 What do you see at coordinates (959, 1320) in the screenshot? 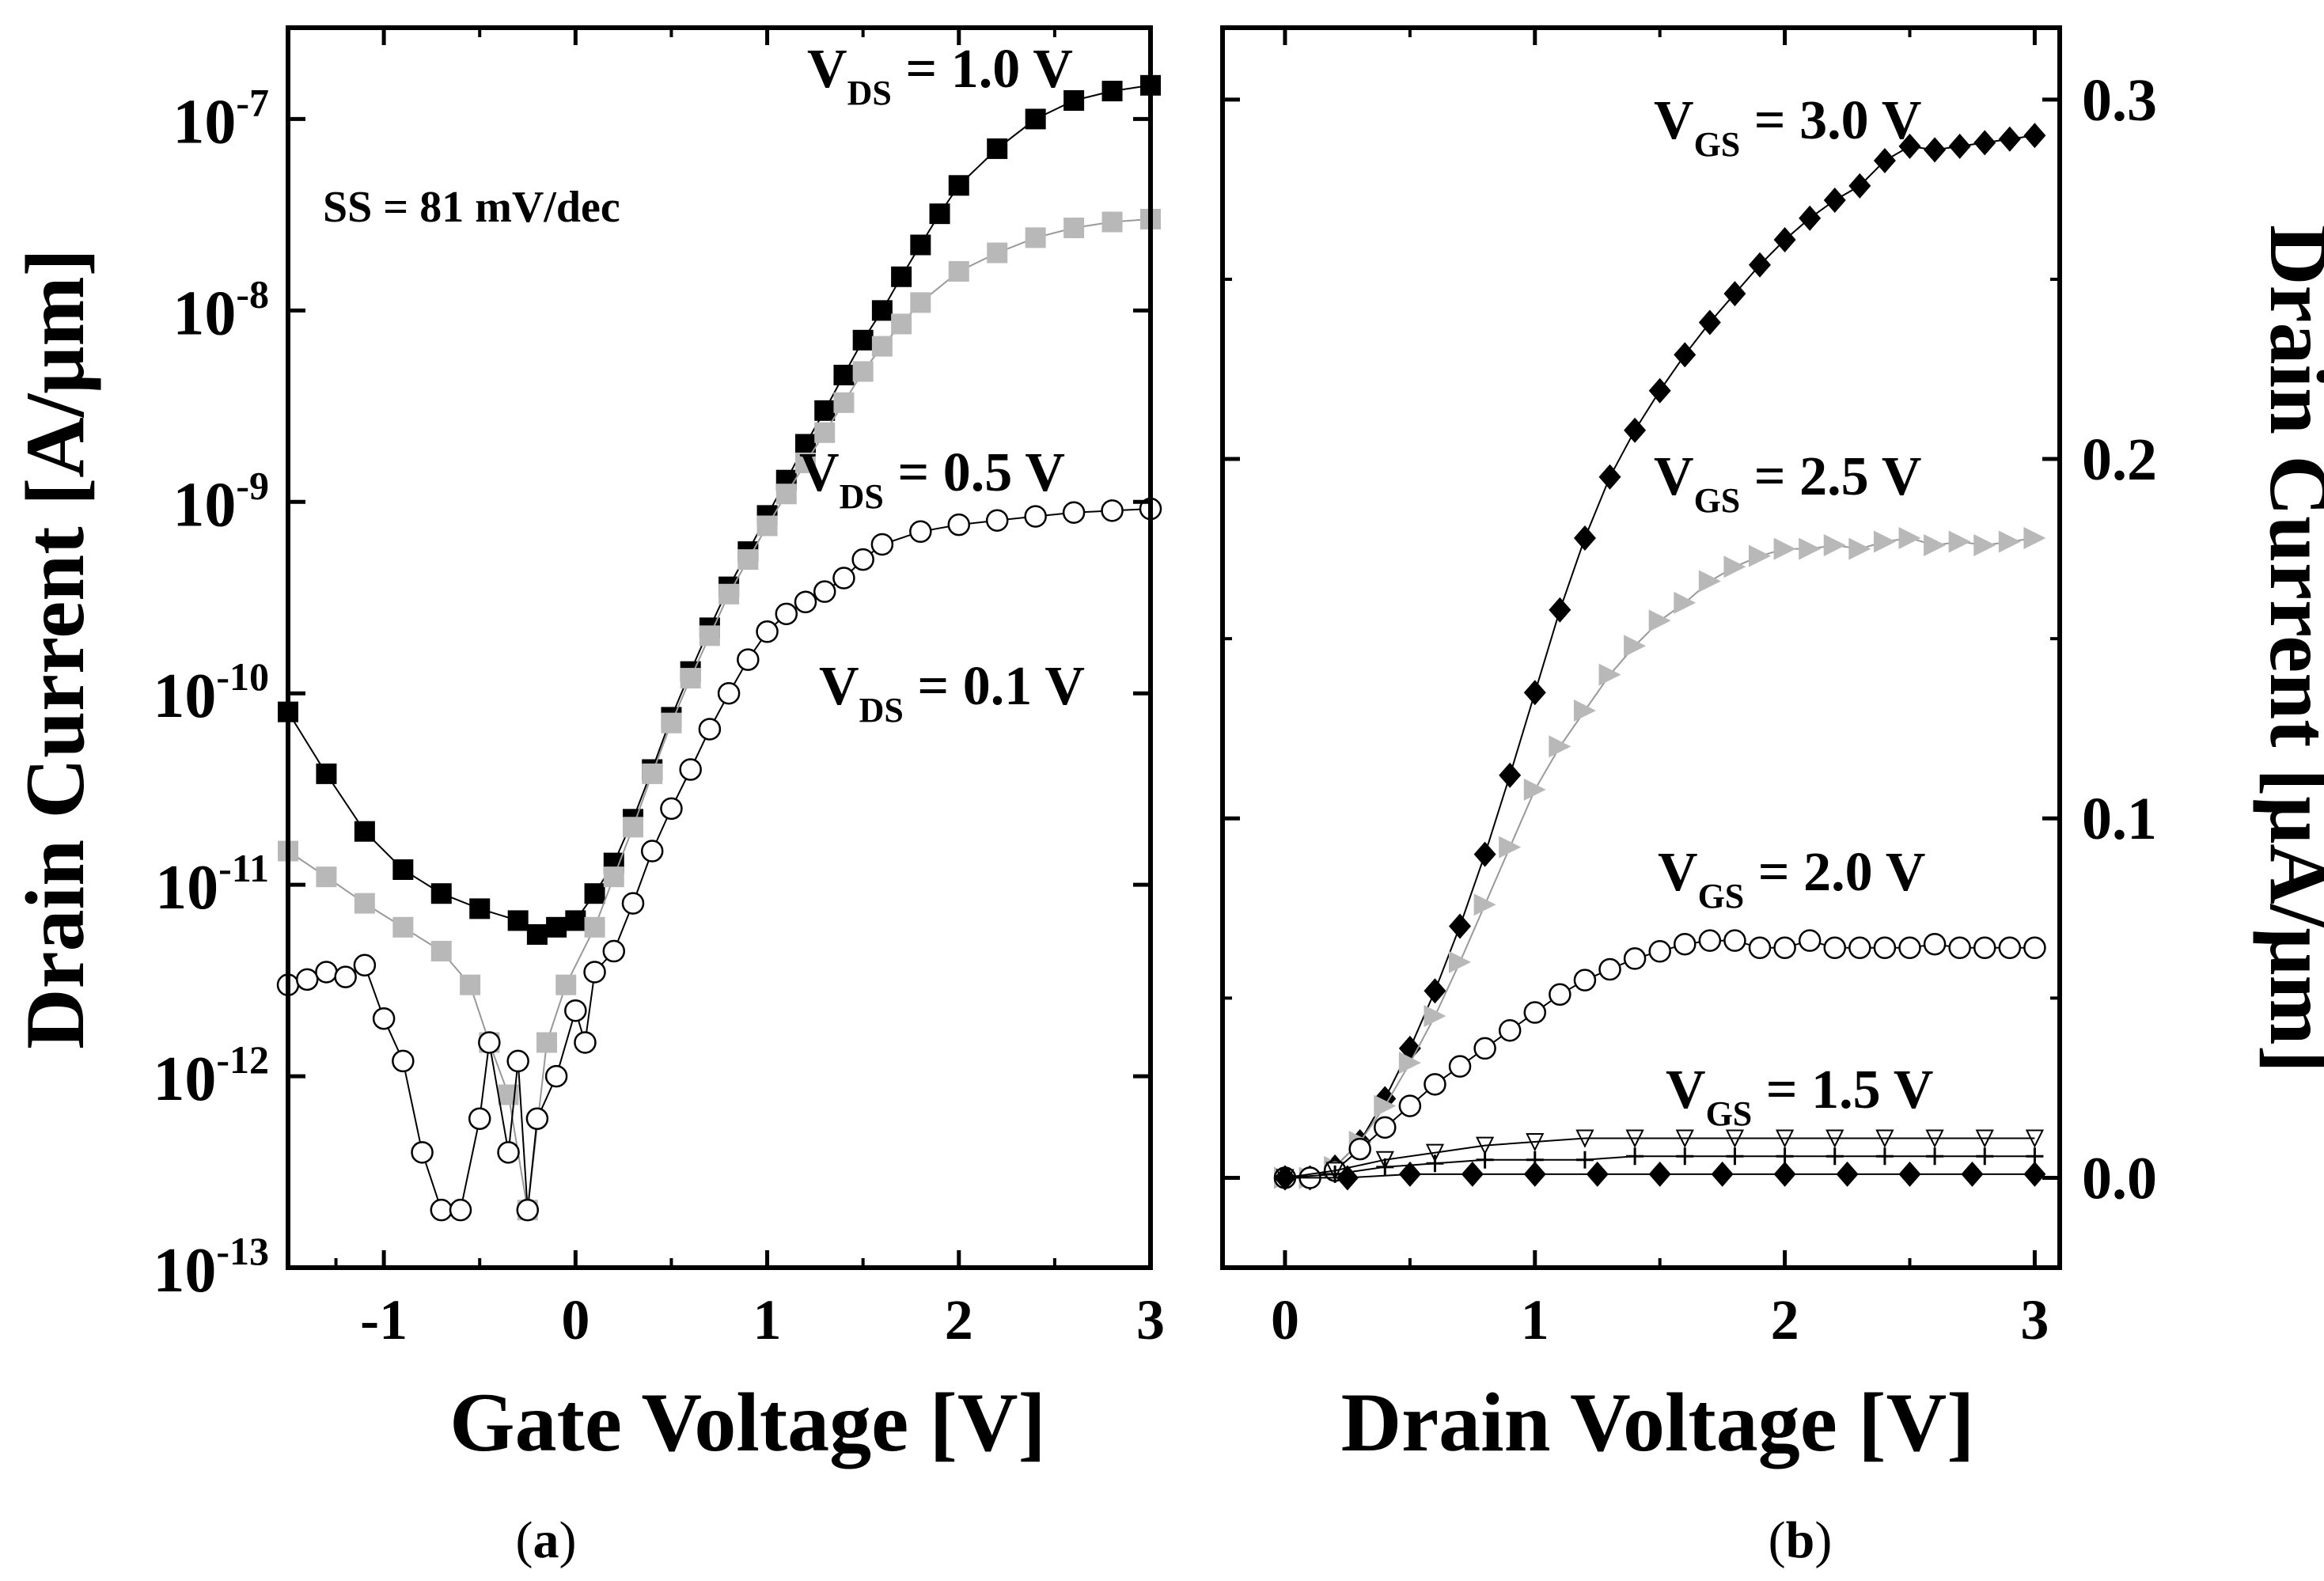
I see `panel-a-x-tick-label-3: 2` at bounding box center [959, 1320].